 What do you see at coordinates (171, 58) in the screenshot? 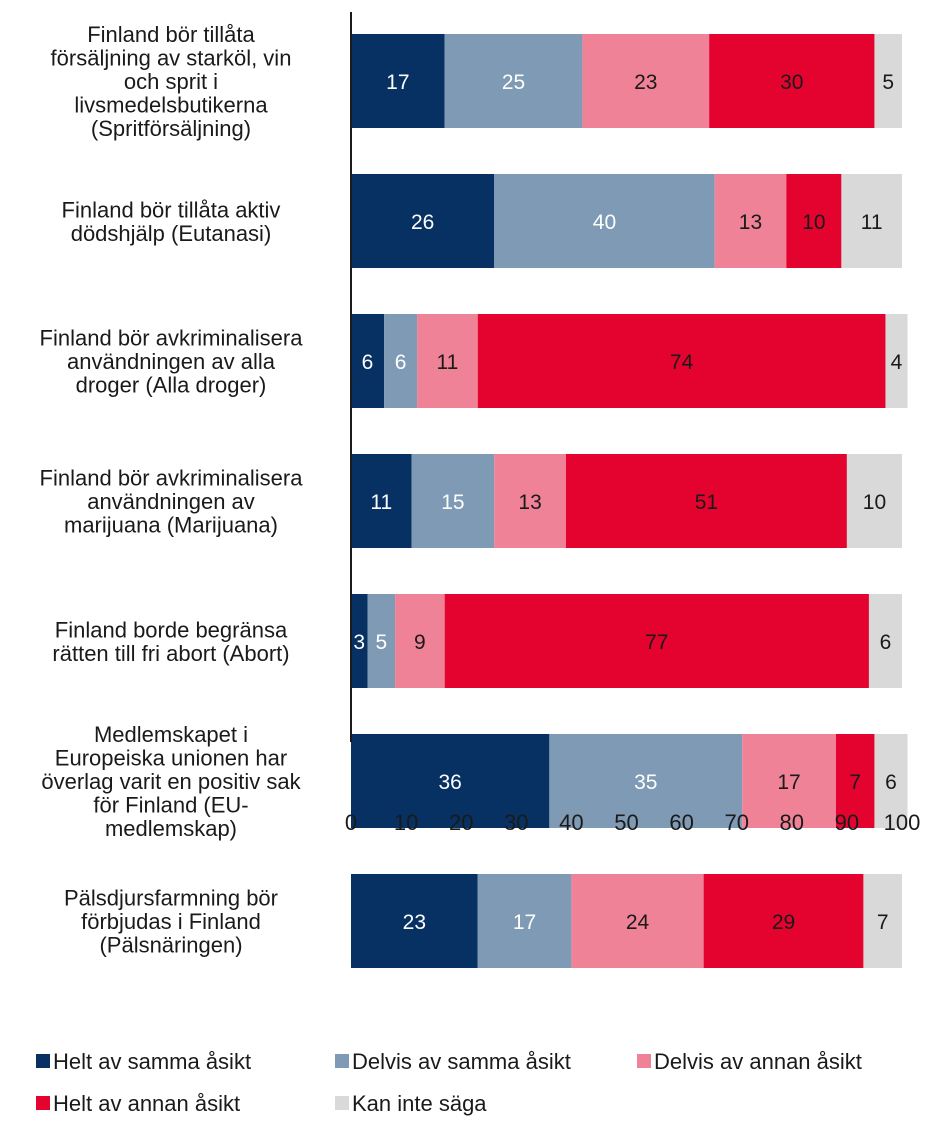
I see `category-label-line: försäljning av starköl, vin` at bounding box center [171, 58].